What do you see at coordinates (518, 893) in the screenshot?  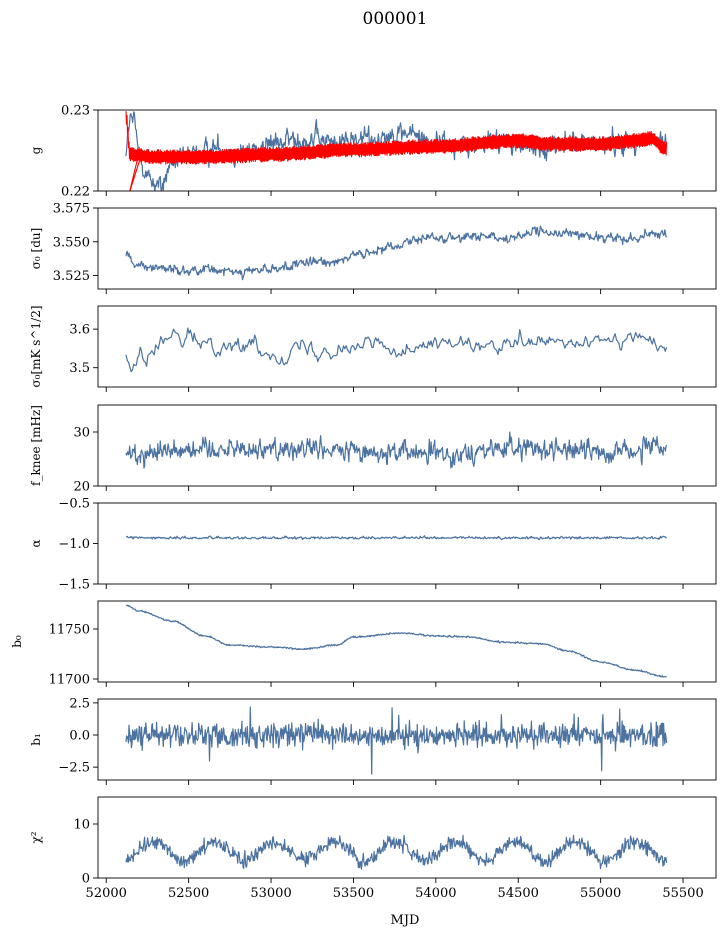 I see `x-tick-label: 54500` at bounding box center [518, 893].